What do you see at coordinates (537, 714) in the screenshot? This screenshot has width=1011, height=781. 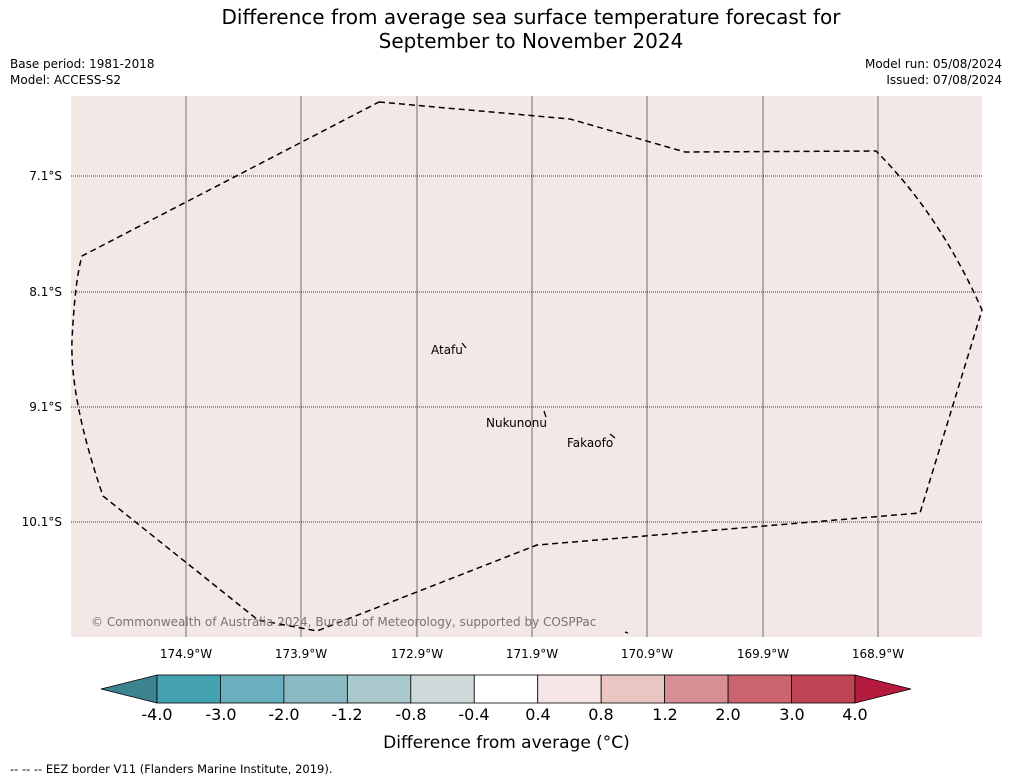 I see `colorbar-tick-label: 0.4` at bounding box center [537, 714].